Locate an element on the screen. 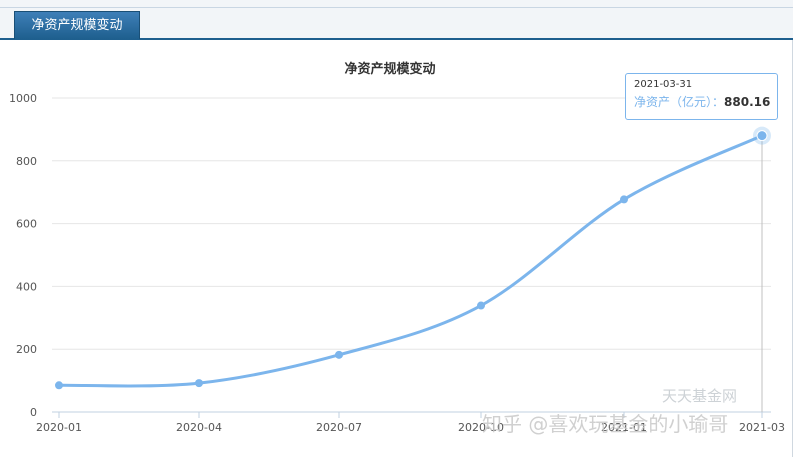 The width and height of the screenshot is (793, 457). header-rule is located at coordinates (396, 7).